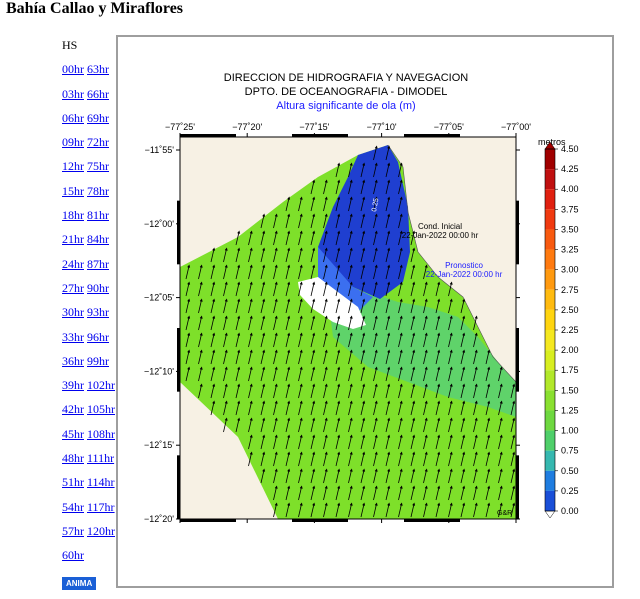 The width and height of the screenshot is (640, 599). What do you see at coordinates (98, 360) in the screenshot?
I see `hour-link-99hr: 99hr` at bounding box center [98, 360].